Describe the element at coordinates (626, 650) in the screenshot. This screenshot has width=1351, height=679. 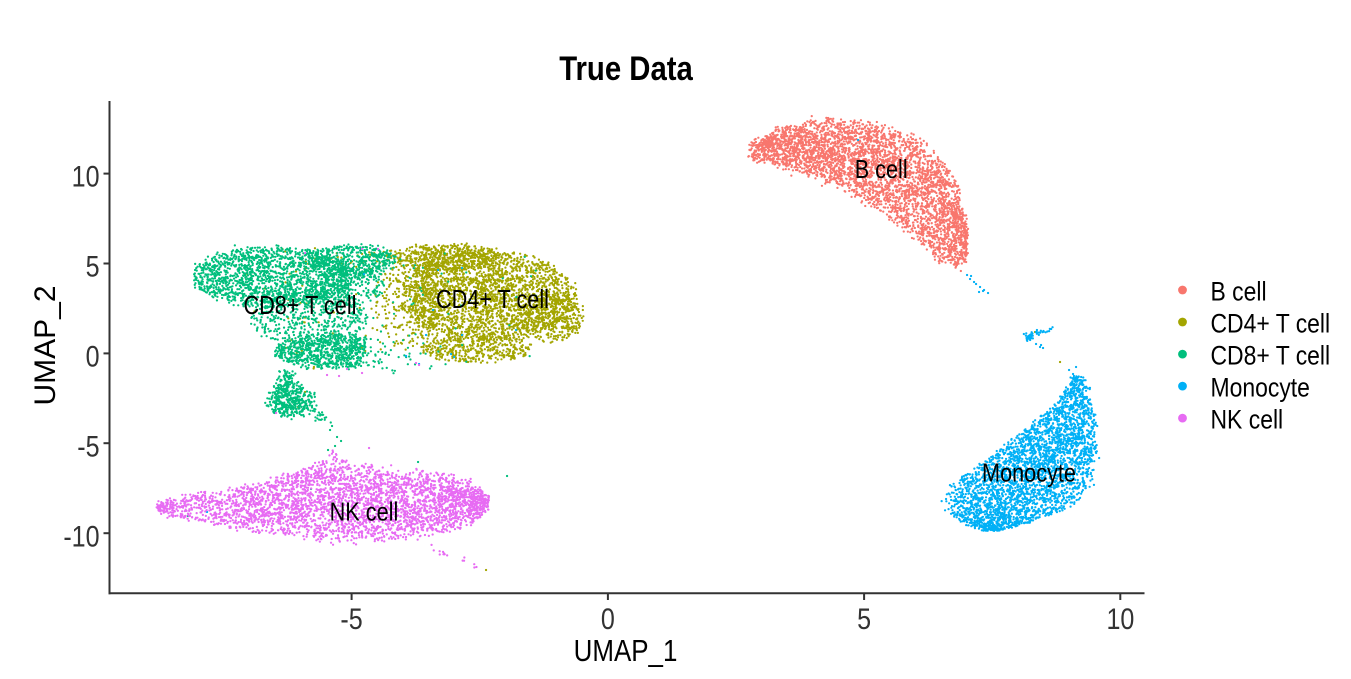
I see `svg-text: UMAP_1` at that location.